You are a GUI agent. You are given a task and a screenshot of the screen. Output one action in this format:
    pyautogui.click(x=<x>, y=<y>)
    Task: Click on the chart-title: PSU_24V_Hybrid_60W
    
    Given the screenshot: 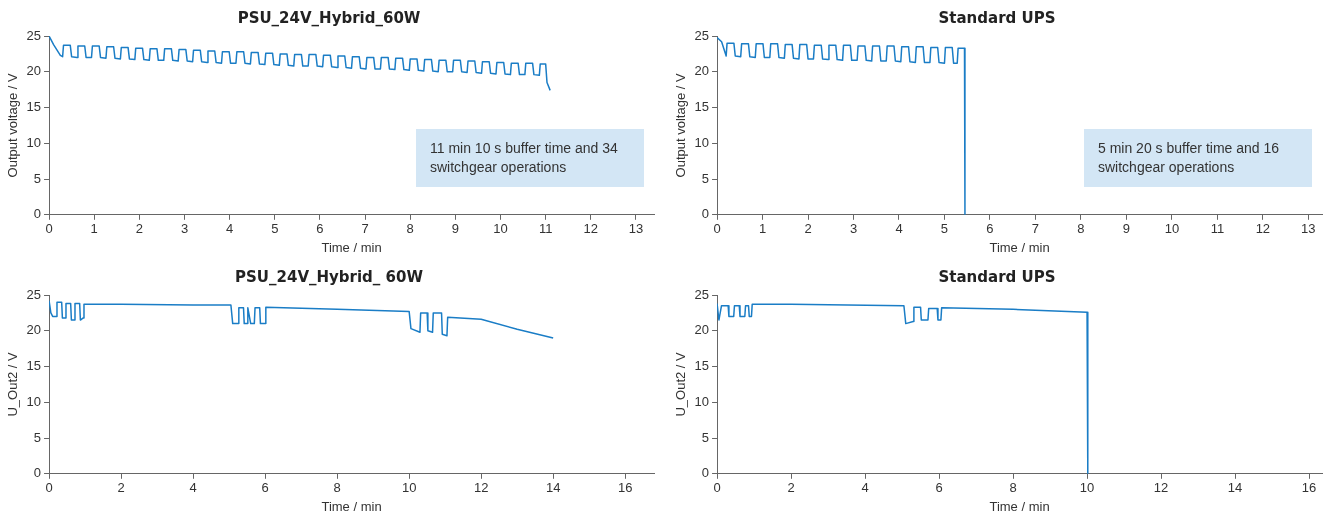 What is the action you would take?
    pyautogui.click(x=329, y=17)
    